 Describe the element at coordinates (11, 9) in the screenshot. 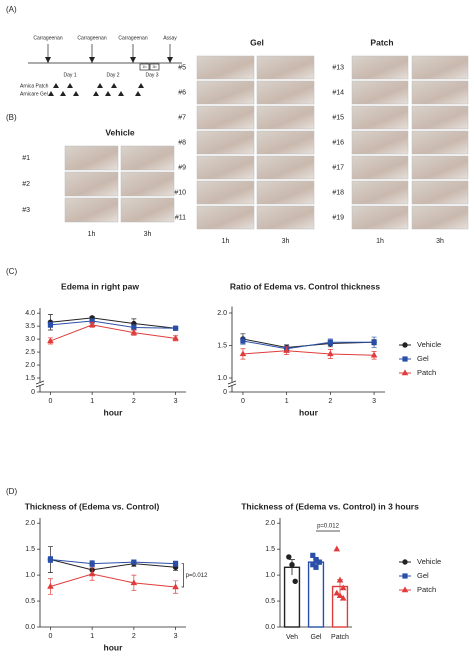

I see `panel-label: (A)` at that location.